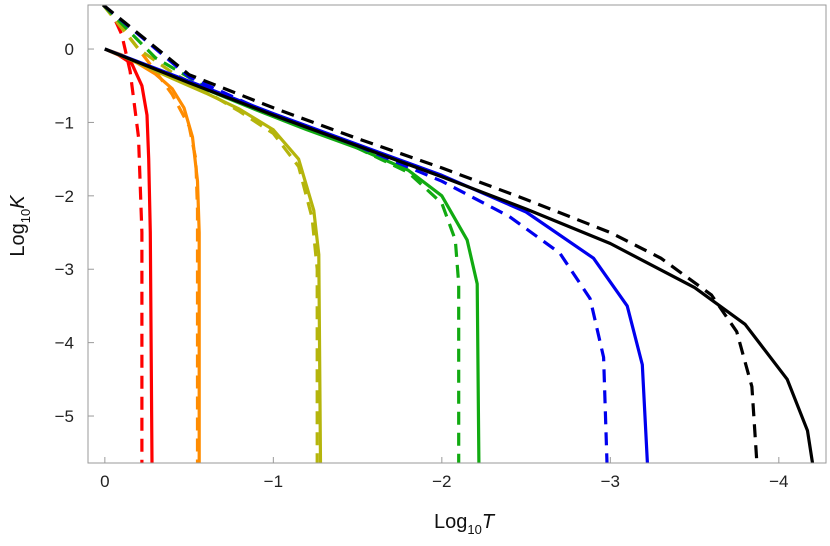 Image resolution: width=830 pixels, height=546 pixels. What do you see at coordinates (64, 343) in the screenshot?
I see `y-tick-label: −4` at bounding box center [64, 343].